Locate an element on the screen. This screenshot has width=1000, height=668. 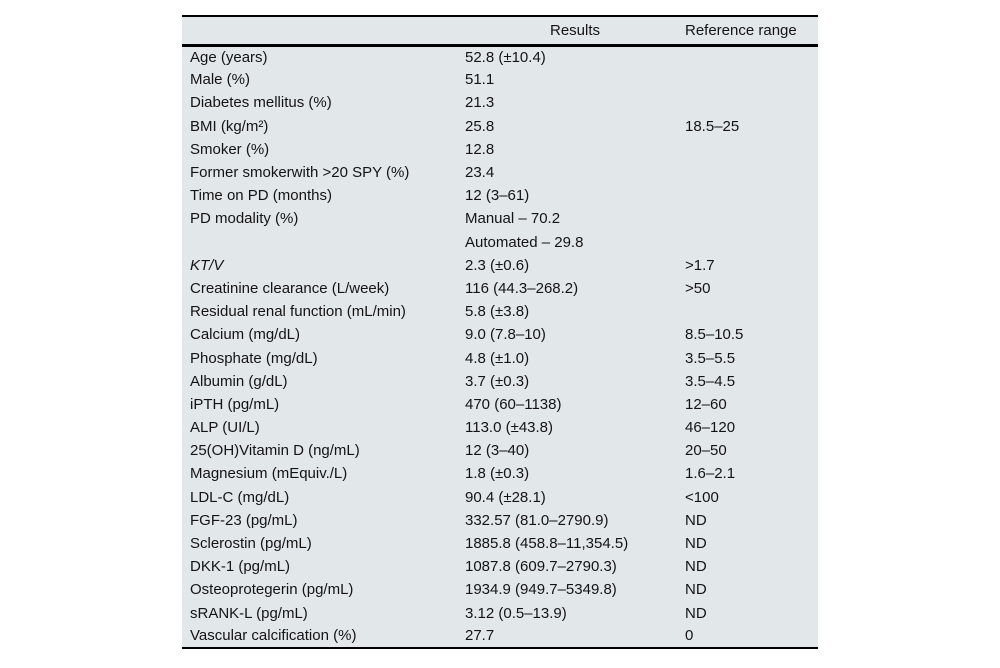
result-value: 1087.8 (609.7–2790.3) is located at coordinates (541, 567).